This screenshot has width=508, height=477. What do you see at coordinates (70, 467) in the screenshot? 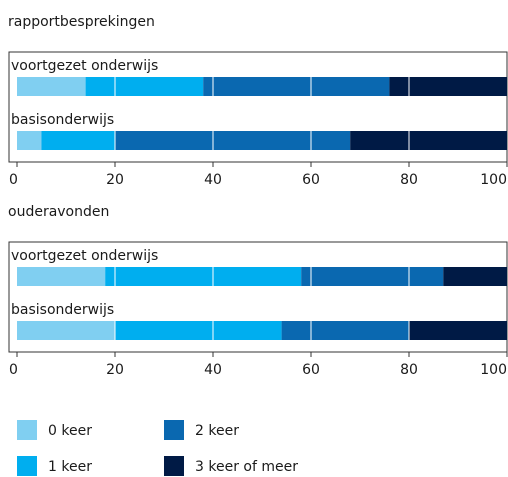
I see `legend-label: 1 keer` at bounding box center [70, 467].